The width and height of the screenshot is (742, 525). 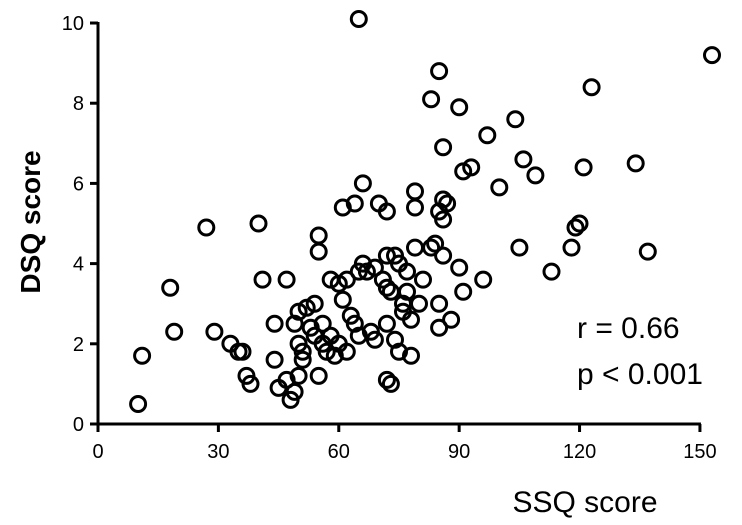 I want to click on x-tick-label: 150, so click(x=699, y=452).